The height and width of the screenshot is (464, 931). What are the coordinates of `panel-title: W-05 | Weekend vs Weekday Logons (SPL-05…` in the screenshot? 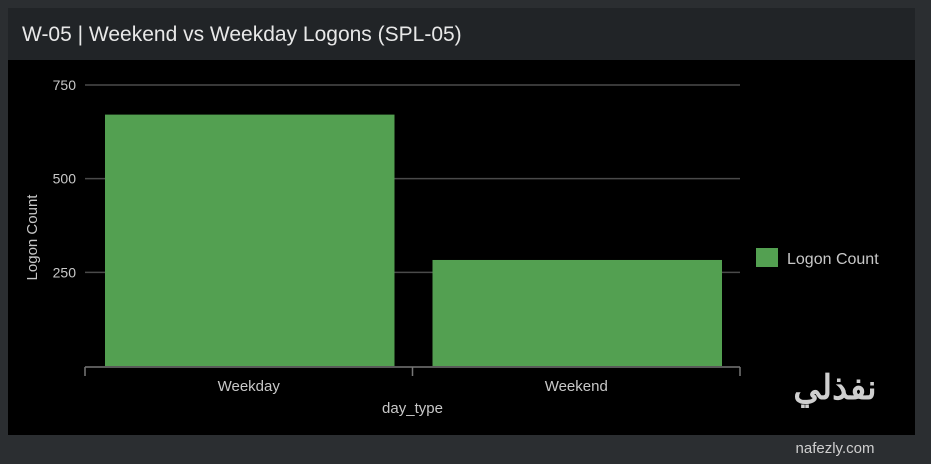 It's located at (242, 34).